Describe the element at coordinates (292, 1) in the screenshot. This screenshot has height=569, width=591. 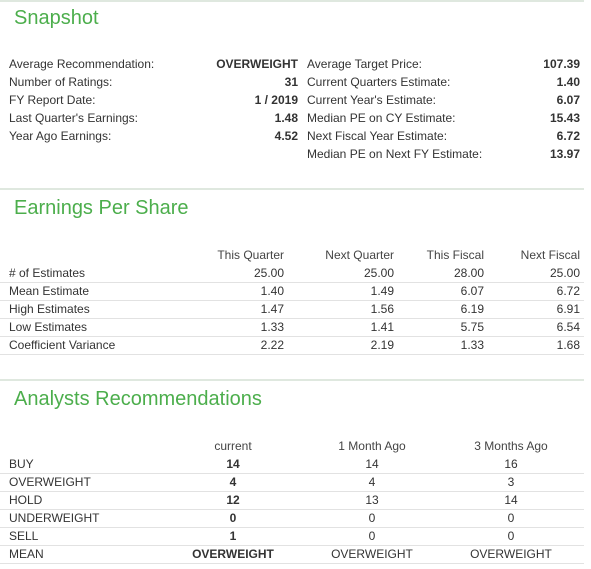
I see `snapshot-header-bar` at that location.